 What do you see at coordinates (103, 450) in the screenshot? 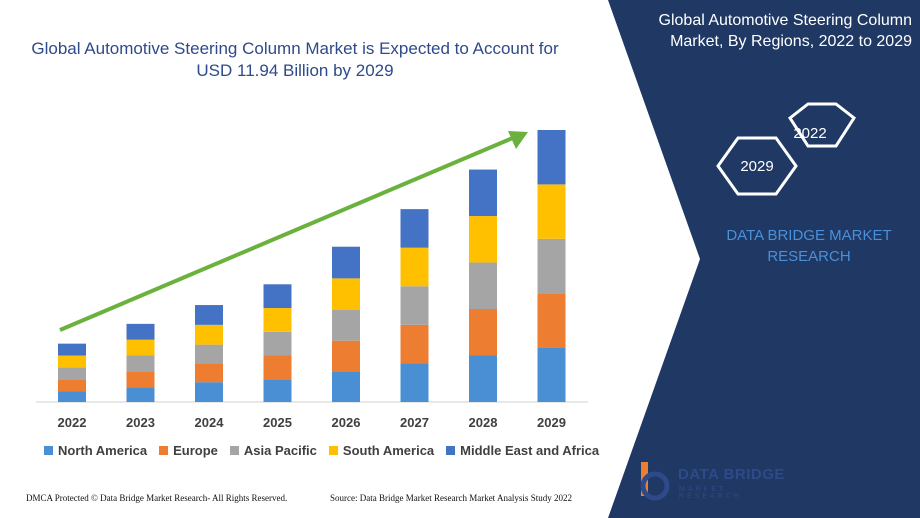
I see `legend-label: North America` at bounding box center [103, 450].